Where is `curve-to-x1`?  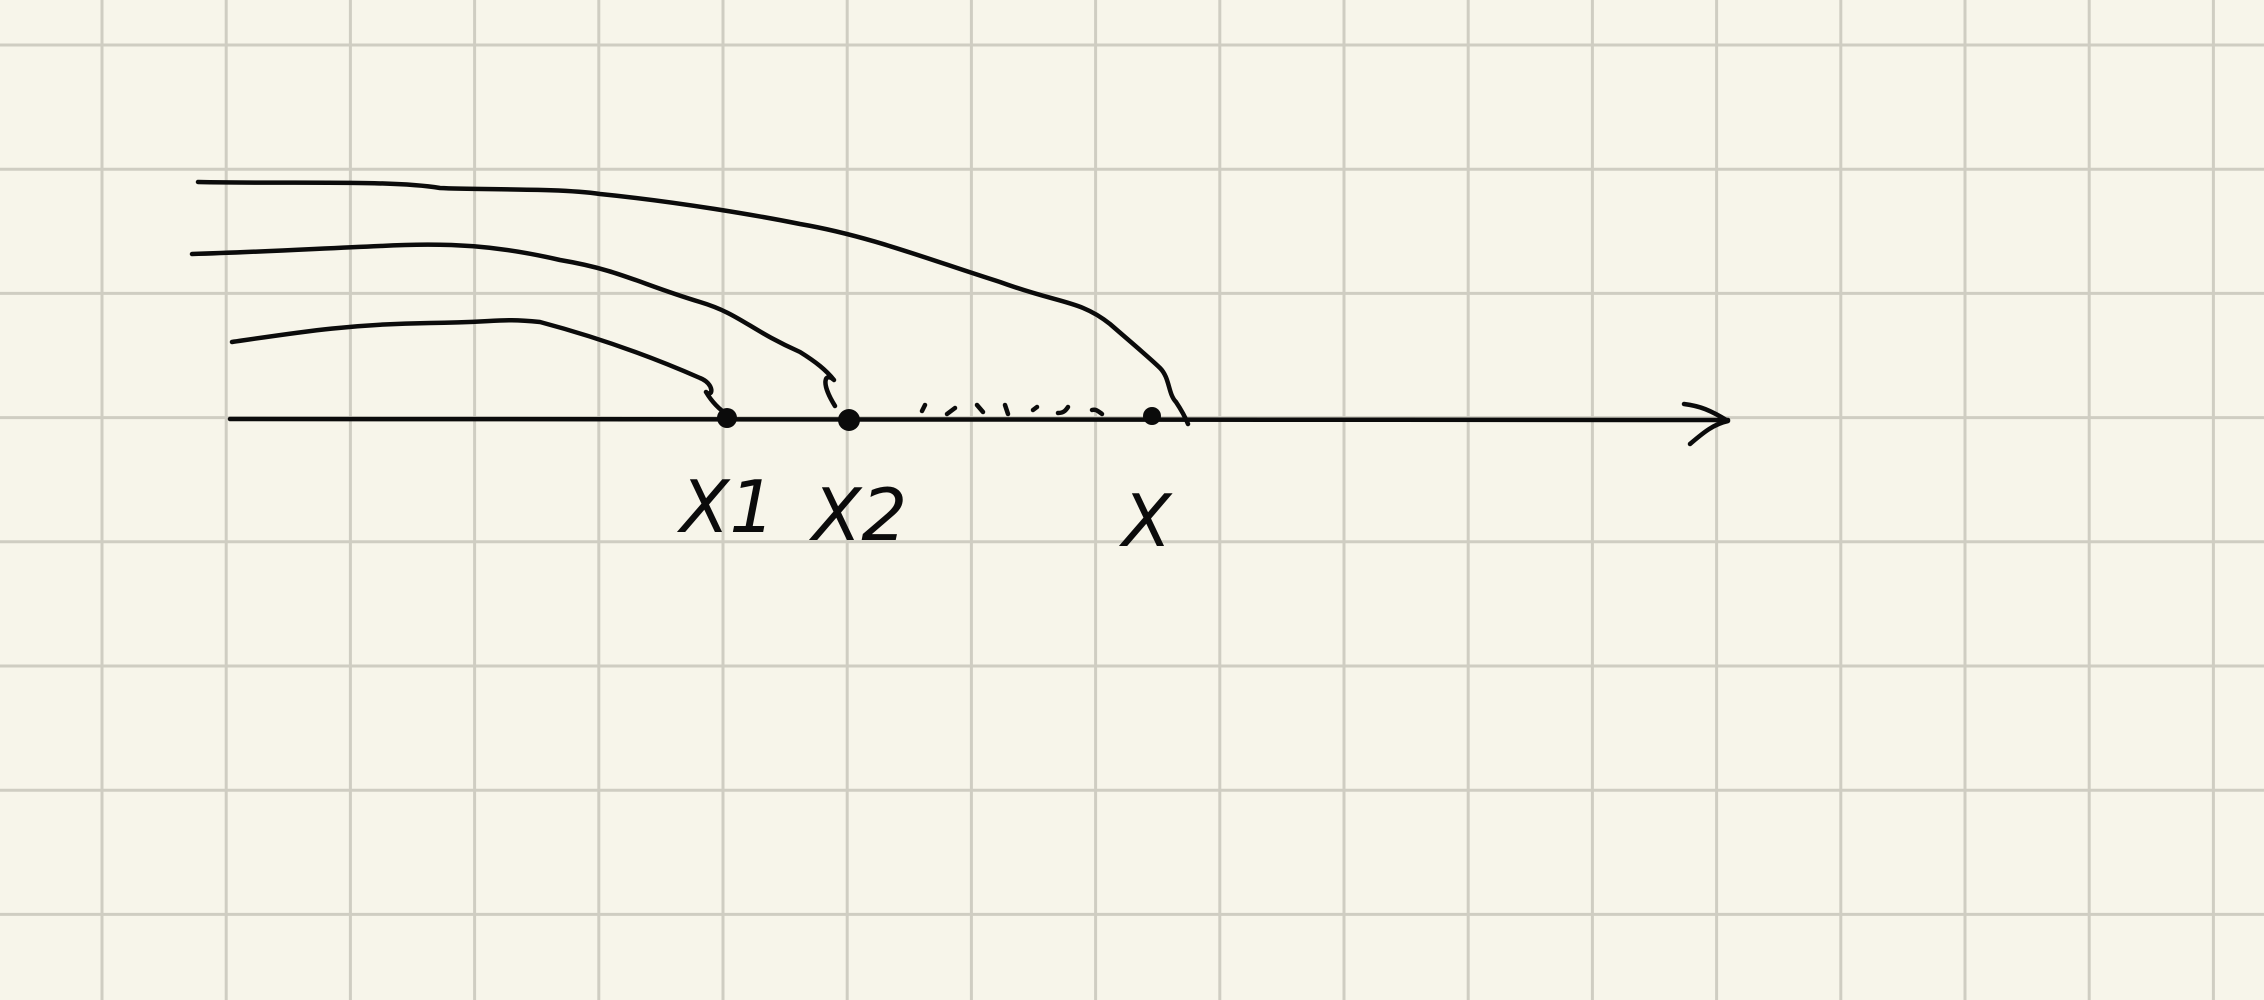 curve-to-x1 is located at coordinates (480, 368).